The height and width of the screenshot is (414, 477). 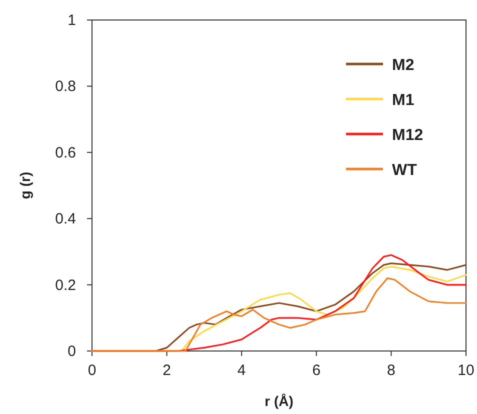 What do you see at coordinates (166, 370) in the screenshot?
I see `x-tick-label: 2` at bounding box center [166, 370].